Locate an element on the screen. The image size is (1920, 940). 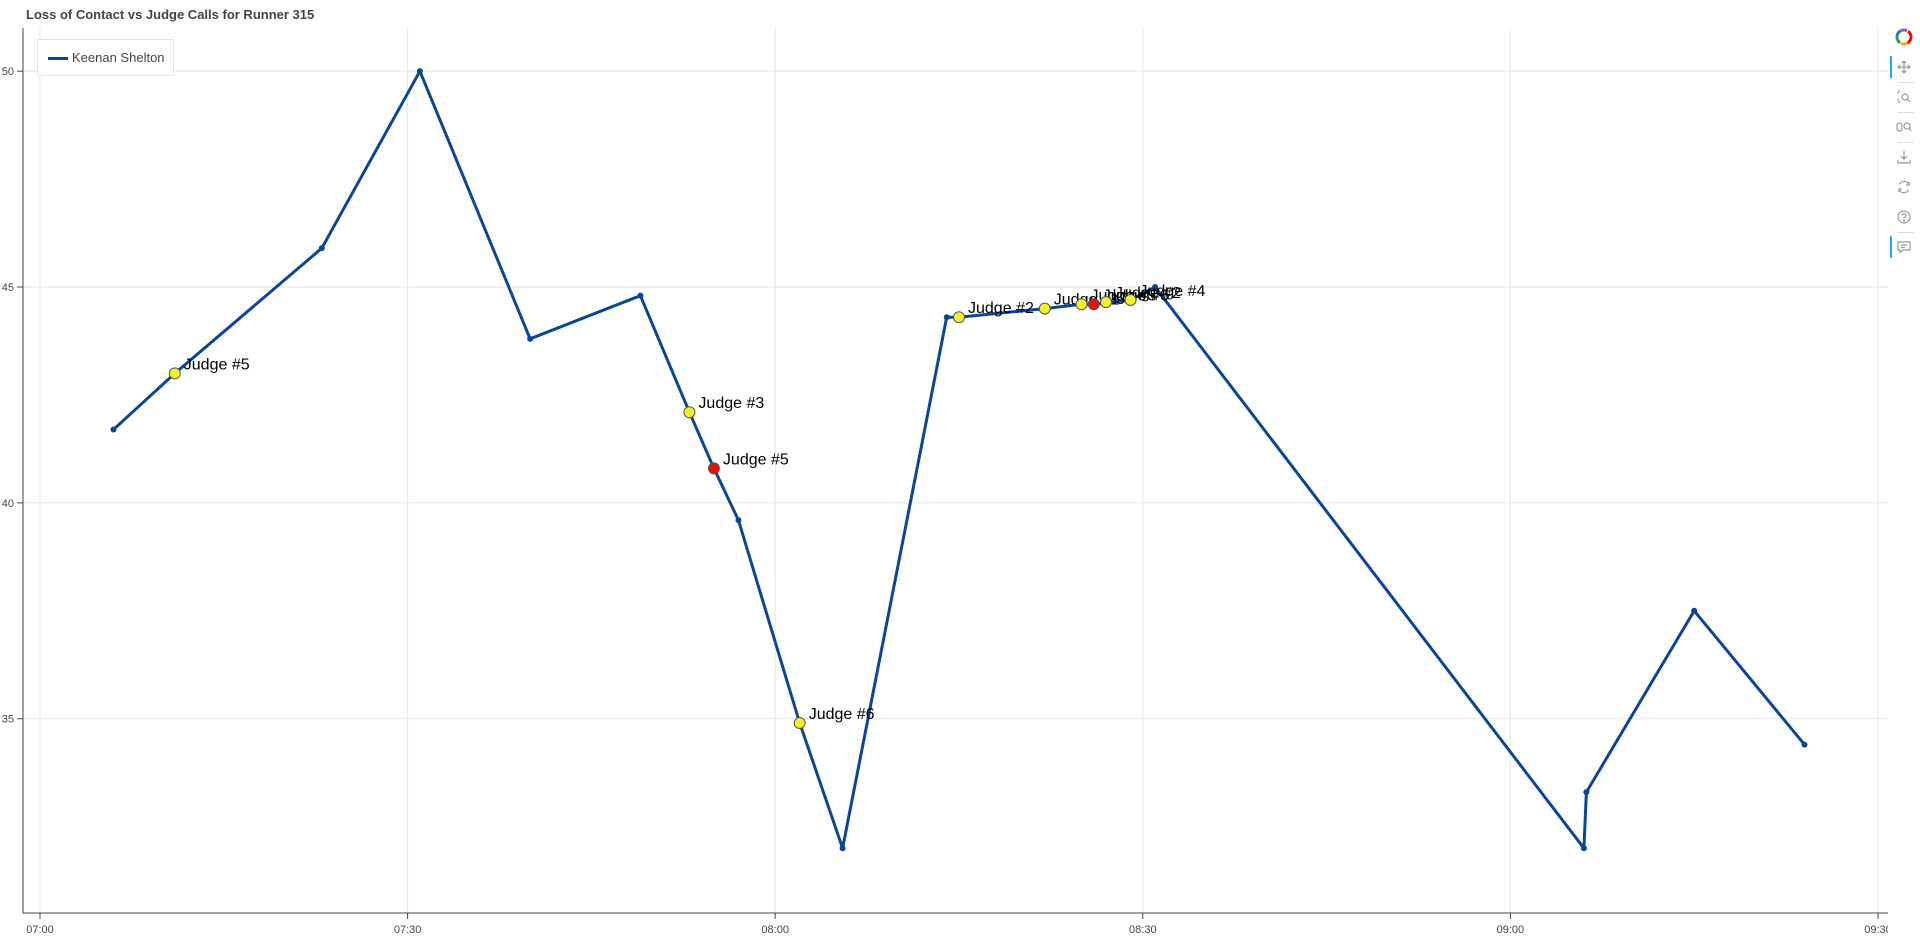
y-tick-label: 45 is located at coordinates (8, 288).